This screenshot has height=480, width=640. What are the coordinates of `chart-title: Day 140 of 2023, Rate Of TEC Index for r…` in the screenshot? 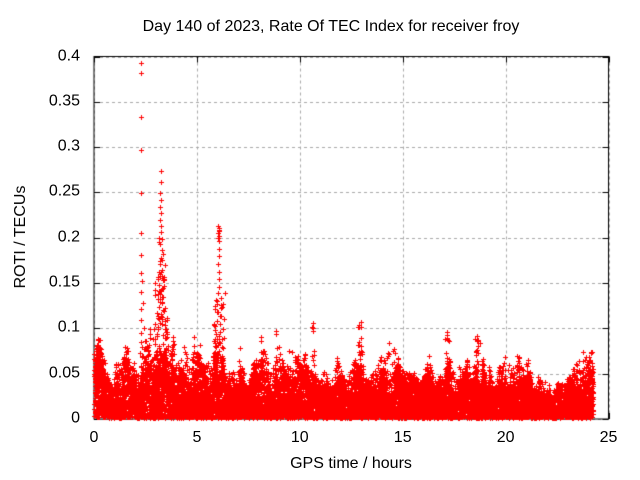 It's located at (331, 26).